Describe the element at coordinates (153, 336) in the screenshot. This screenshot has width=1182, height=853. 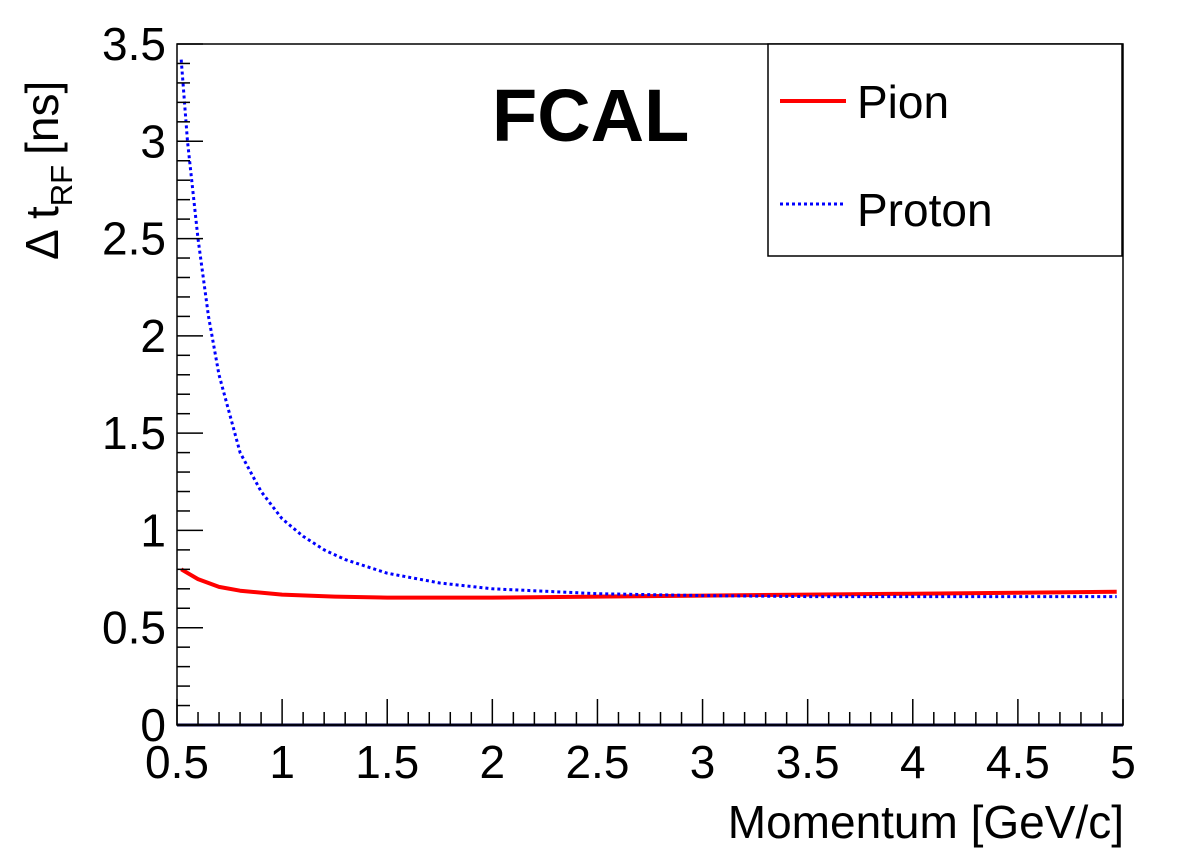
I see `y-tick-label: 2` at that location.